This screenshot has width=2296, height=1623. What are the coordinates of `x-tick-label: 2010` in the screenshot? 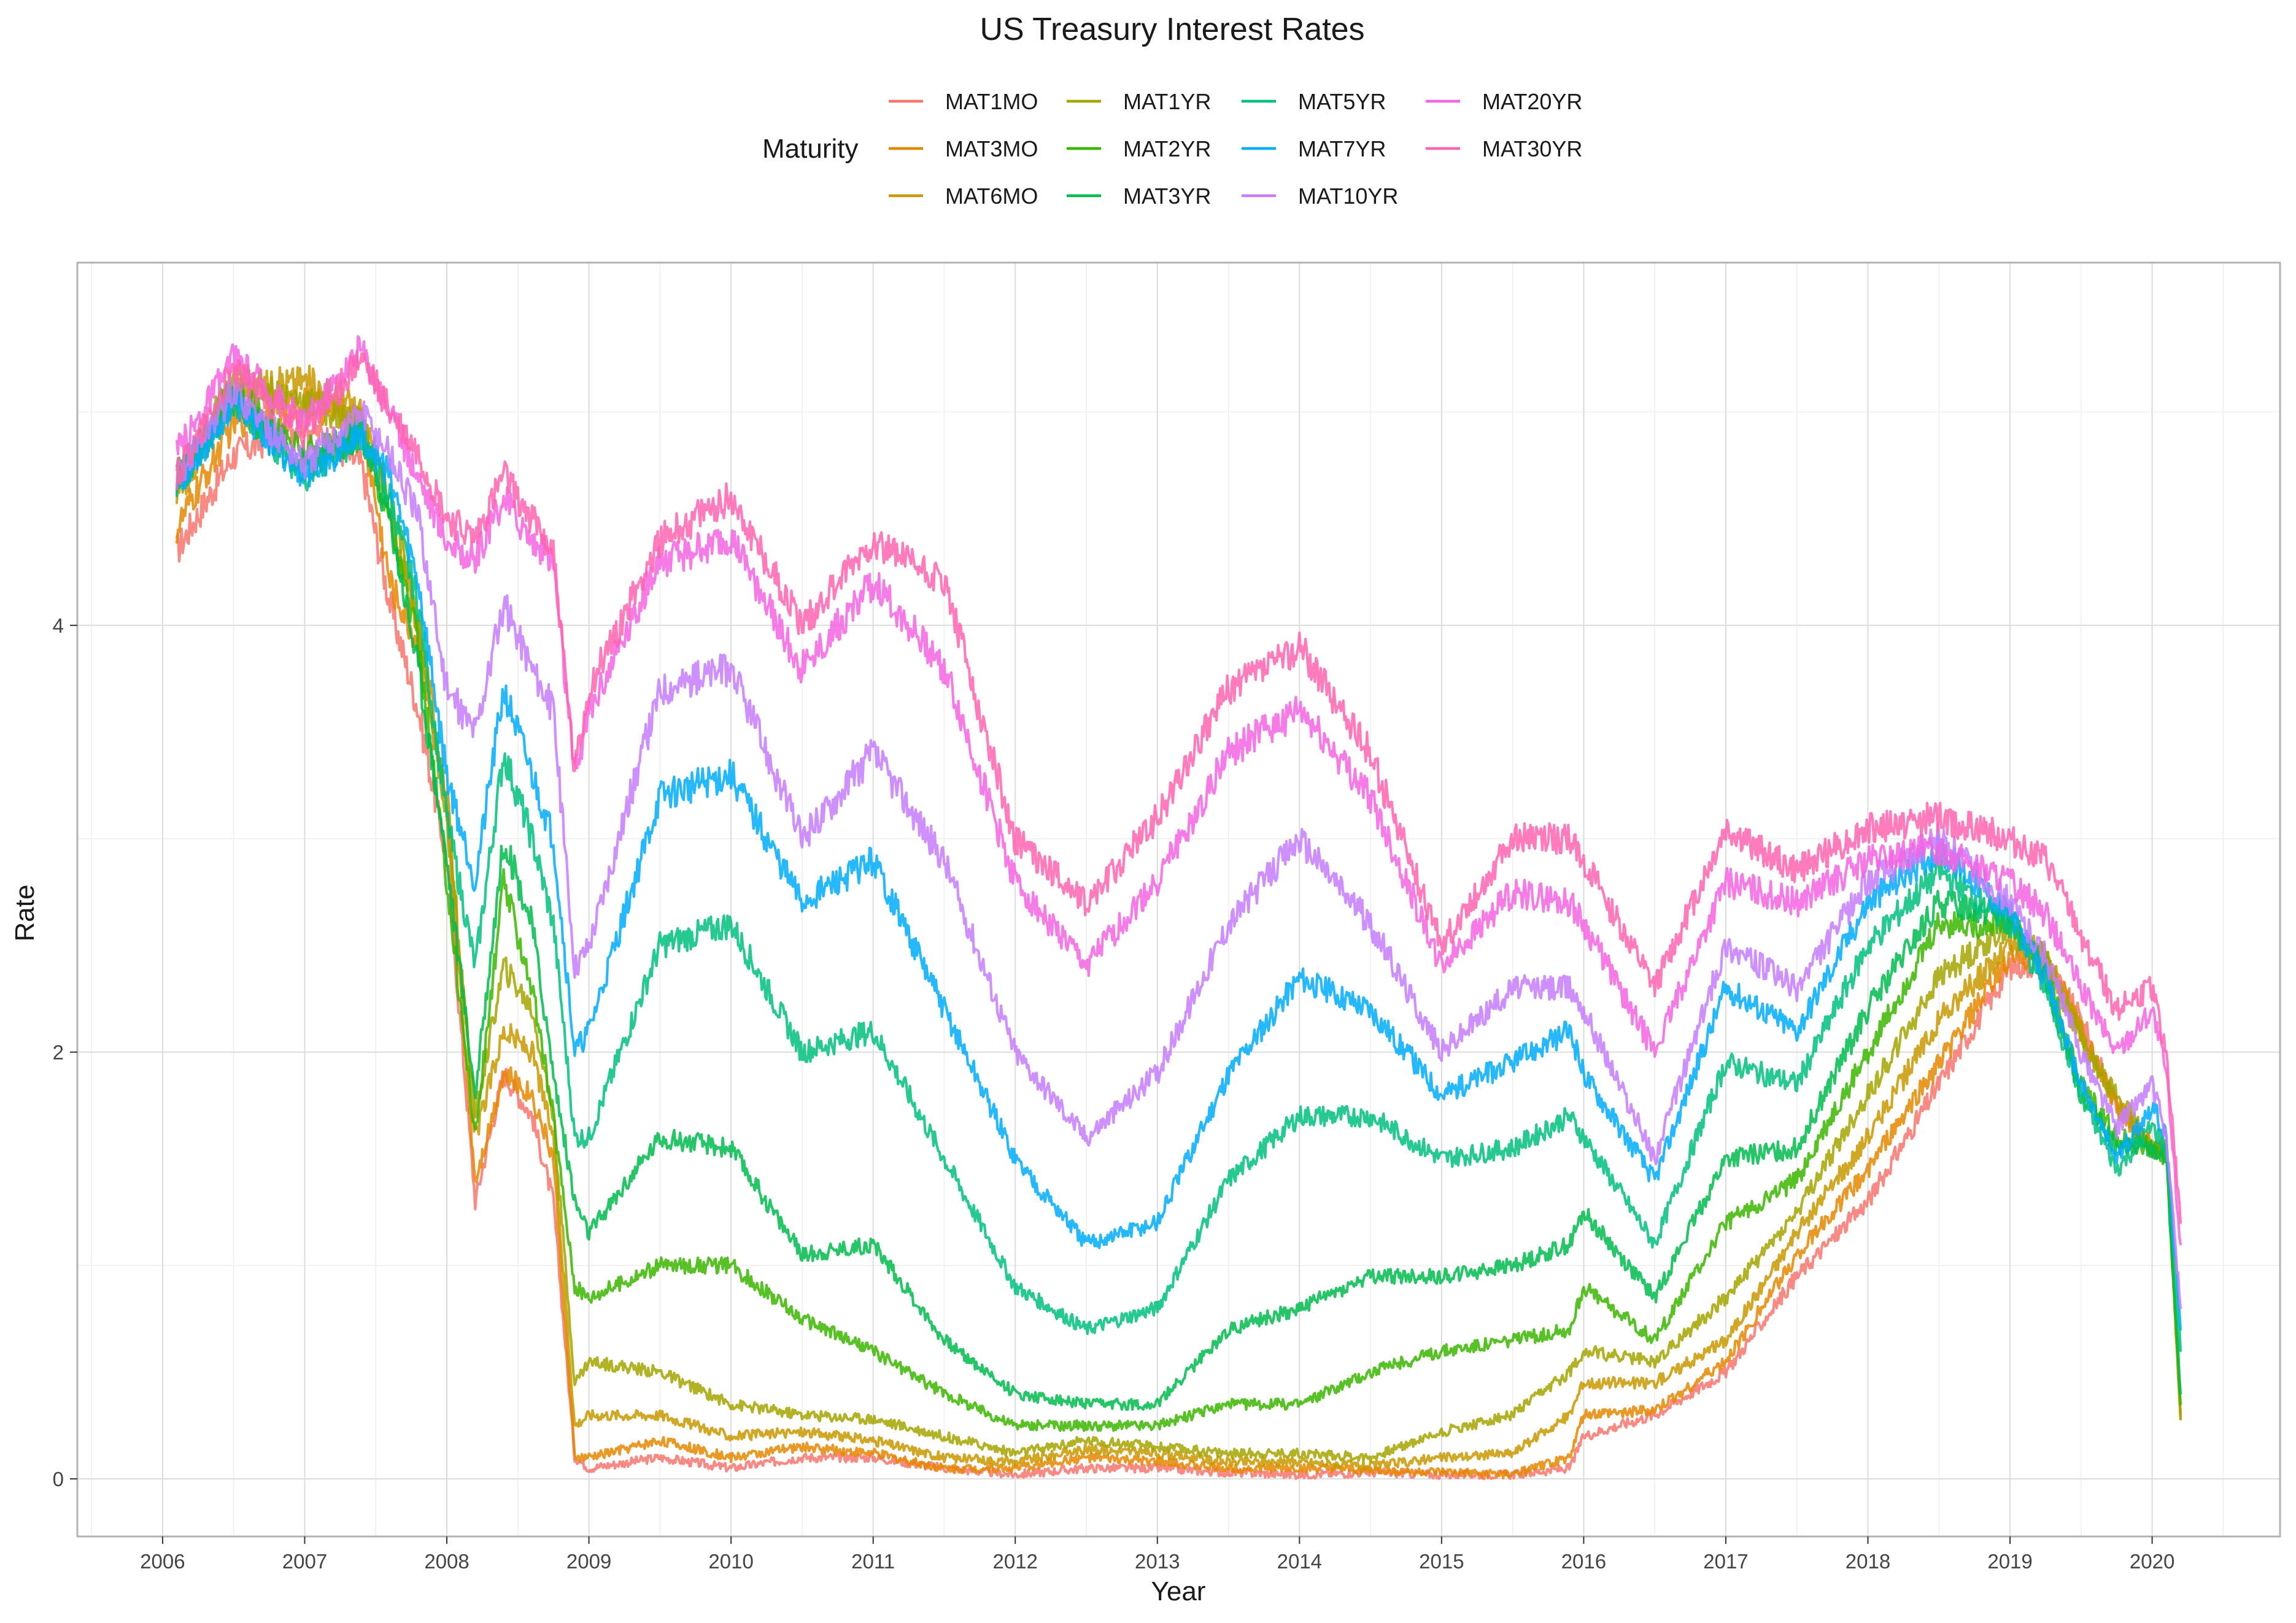 It's located at (730, 1561).